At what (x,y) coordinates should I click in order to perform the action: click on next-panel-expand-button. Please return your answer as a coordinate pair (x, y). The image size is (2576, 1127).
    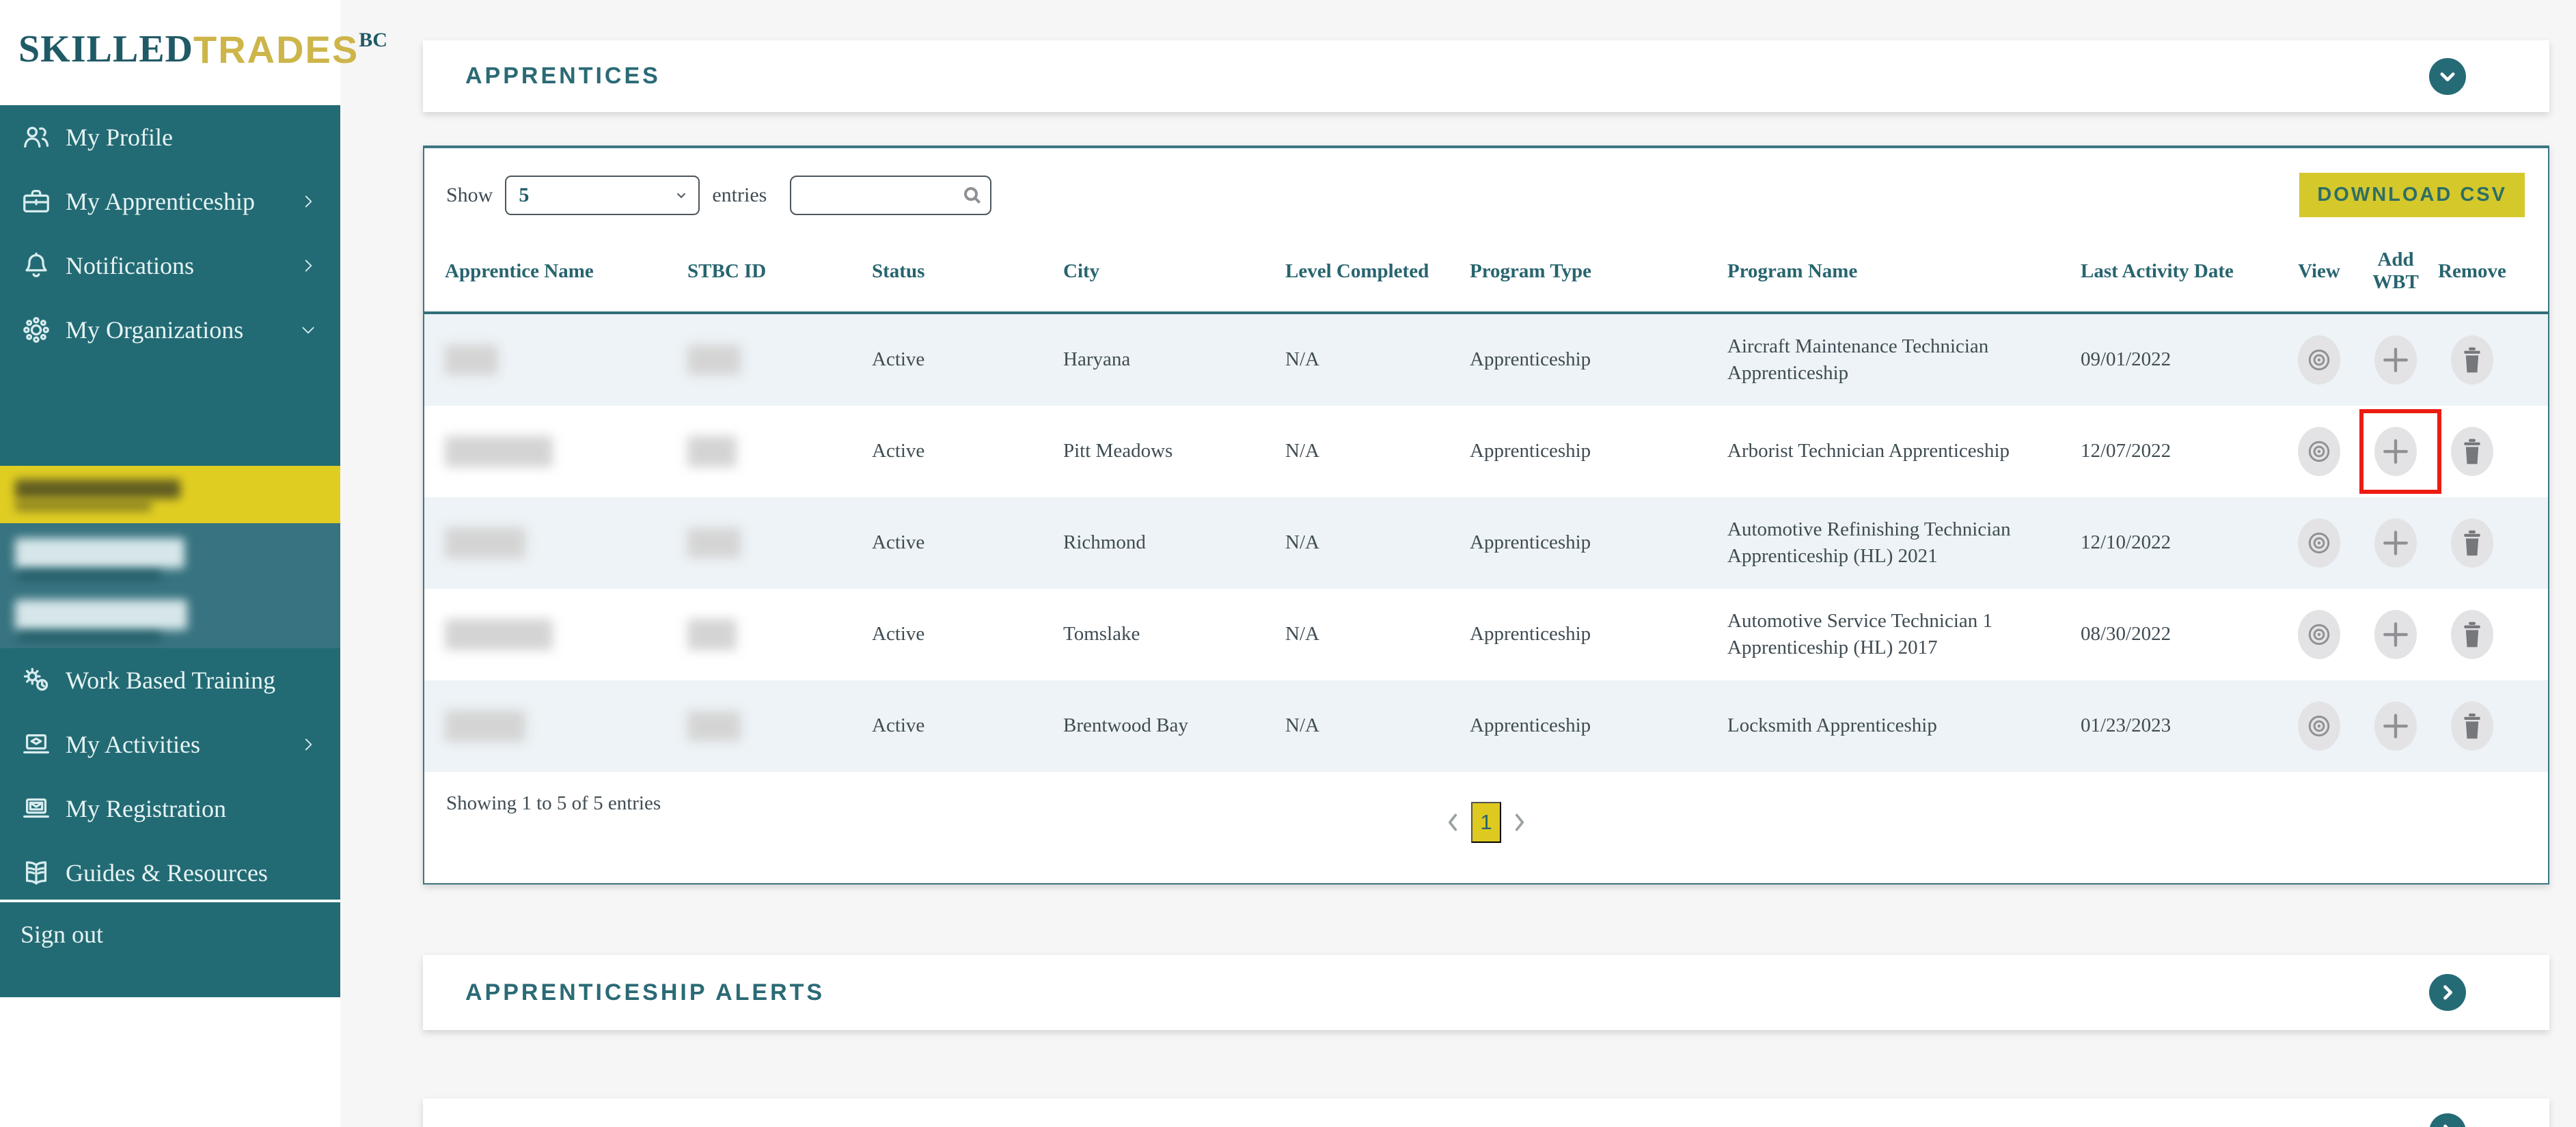
    Looking at the image, I should click on (2447, 1120).